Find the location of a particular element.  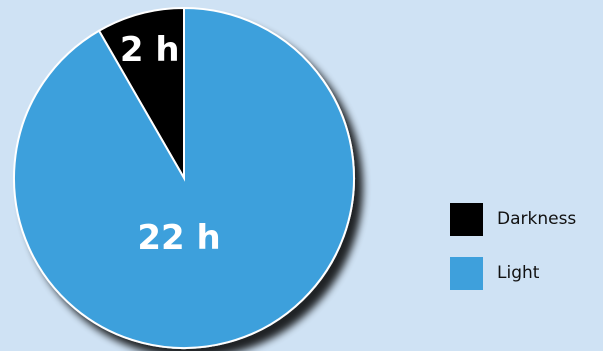

legend-label-darkness: Darkness is located at coordinates (537, 219).